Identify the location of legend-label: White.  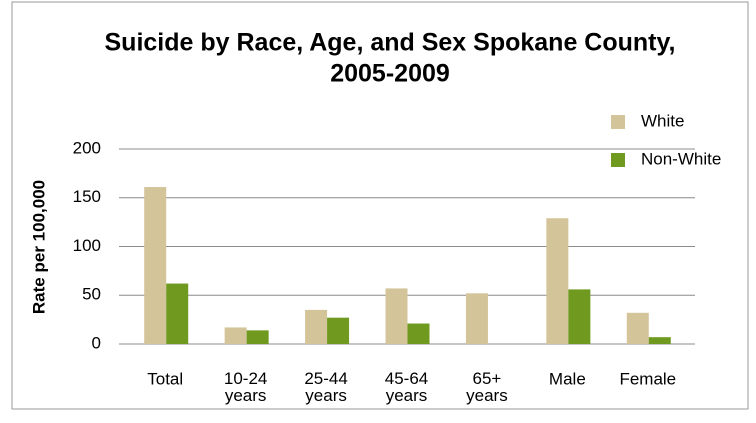
(662, 120).